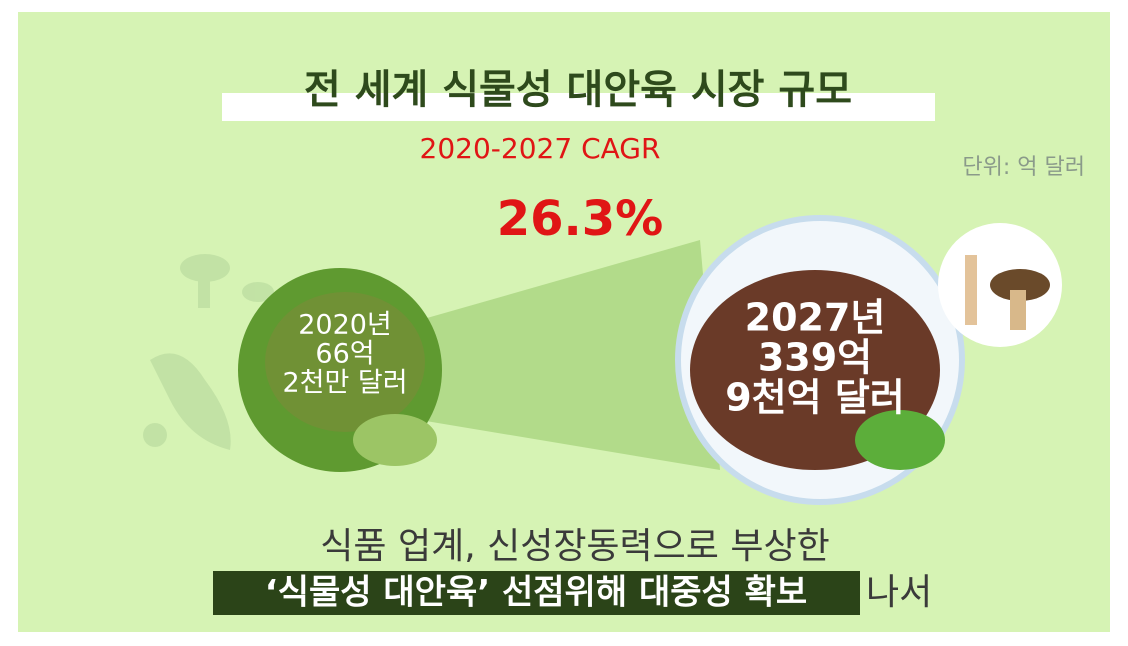 Image resolution: width=1128 pixels, height=646 pixels. Describe the element at coordinates (395, 440) in the screenshot. I see `veg-small` at that location.